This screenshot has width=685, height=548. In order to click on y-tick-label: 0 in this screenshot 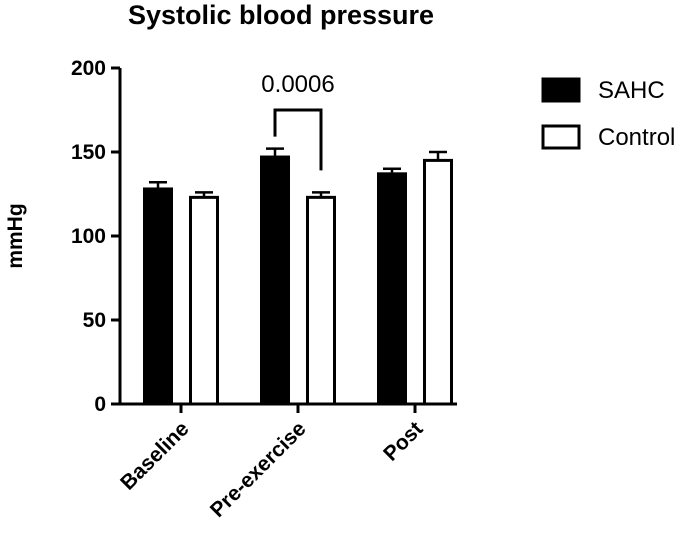, I will do `click(100, 404)`.